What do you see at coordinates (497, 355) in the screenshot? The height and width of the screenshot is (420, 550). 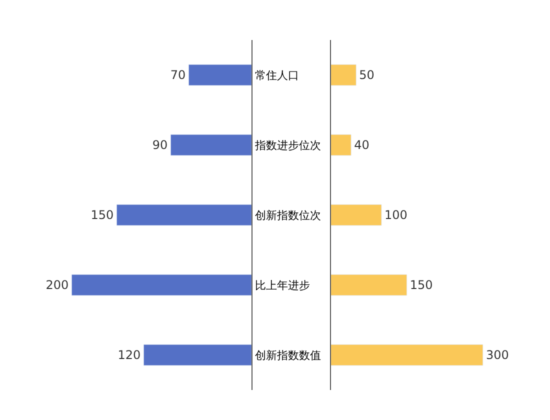 I see `data-label: 300` at bounding box center [497, 355].